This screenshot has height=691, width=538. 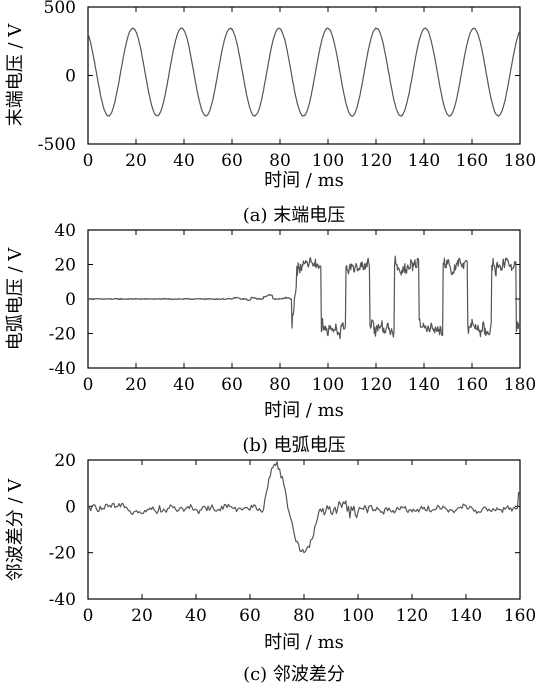 I want to click on panel-caption: (a) 末端电压, so click(x=294, y=215).